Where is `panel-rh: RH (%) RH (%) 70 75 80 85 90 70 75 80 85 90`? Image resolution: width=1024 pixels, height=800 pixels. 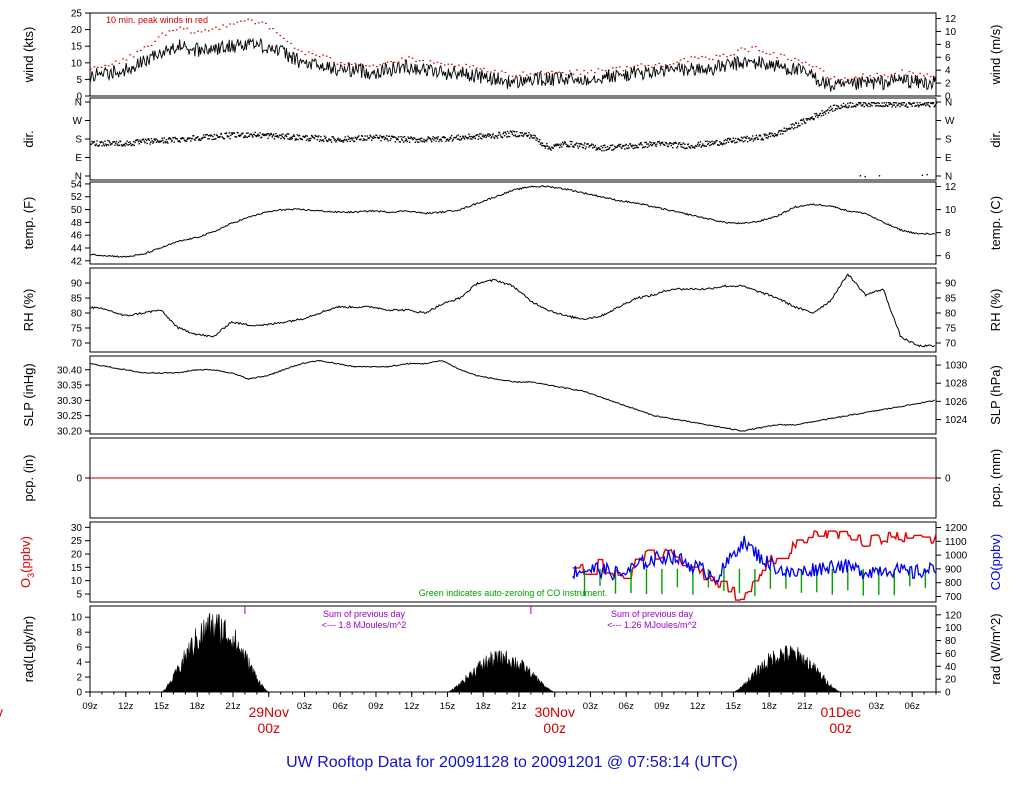
panel-rh: RH (%) RH (%) 70 75 80 85 90 70 75 80 85 90 is located at coordinates (512, 310).